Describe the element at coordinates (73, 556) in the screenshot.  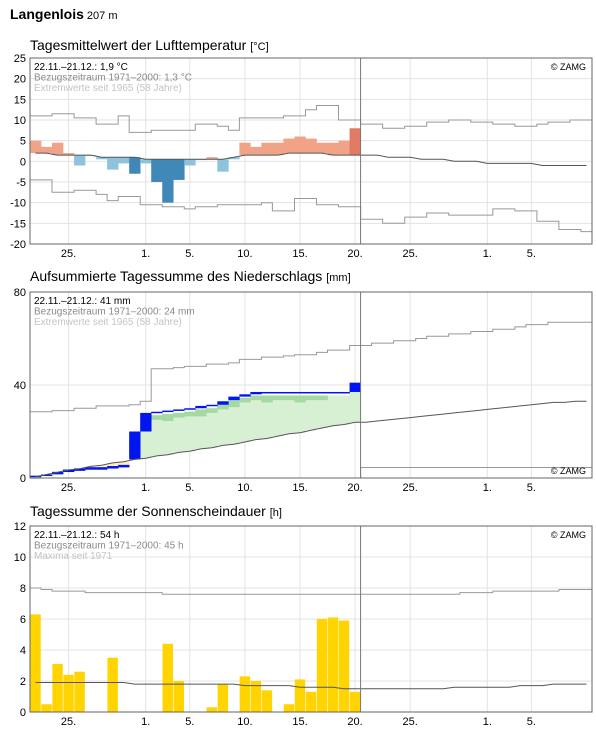
I see `info-line-2: Maxima seit 1971` at that location.